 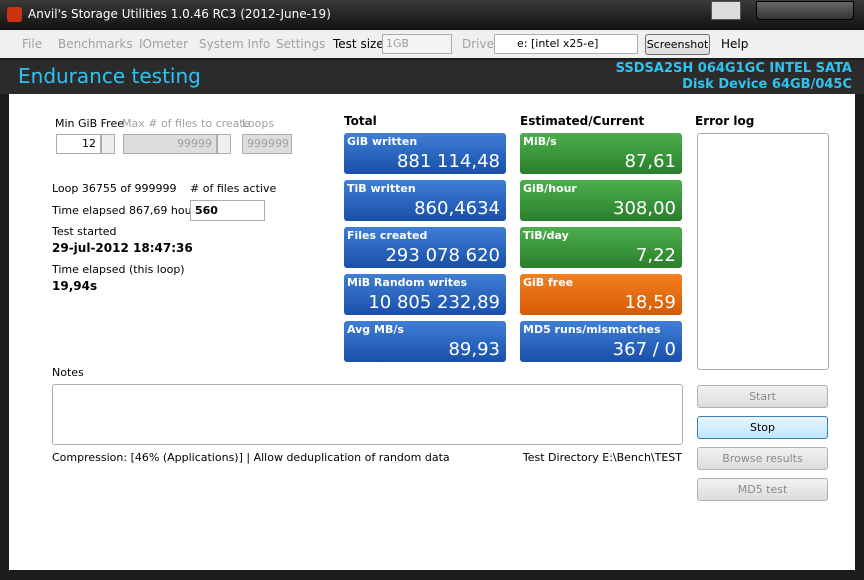 What do you see at coordinates (442, 255) in the screenshot?
I see `tile-value: 293 078 620` at bounding box center [442, 255].